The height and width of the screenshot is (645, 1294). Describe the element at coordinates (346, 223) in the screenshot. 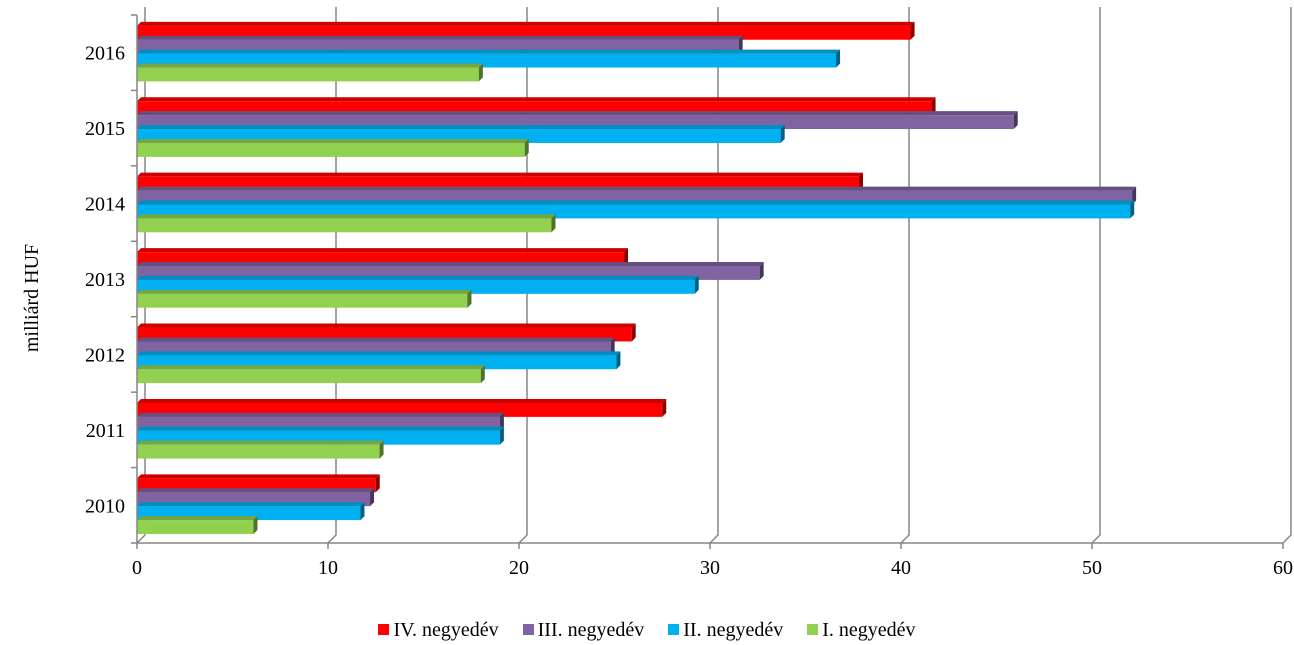

I see `bar-2014-i-negyed-v` at that location.